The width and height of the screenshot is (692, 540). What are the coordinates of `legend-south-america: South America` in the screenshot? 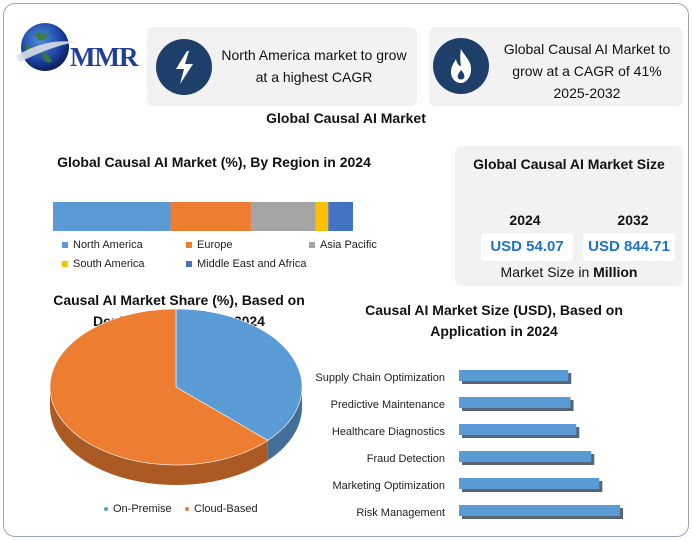 It's located at (103, 264).